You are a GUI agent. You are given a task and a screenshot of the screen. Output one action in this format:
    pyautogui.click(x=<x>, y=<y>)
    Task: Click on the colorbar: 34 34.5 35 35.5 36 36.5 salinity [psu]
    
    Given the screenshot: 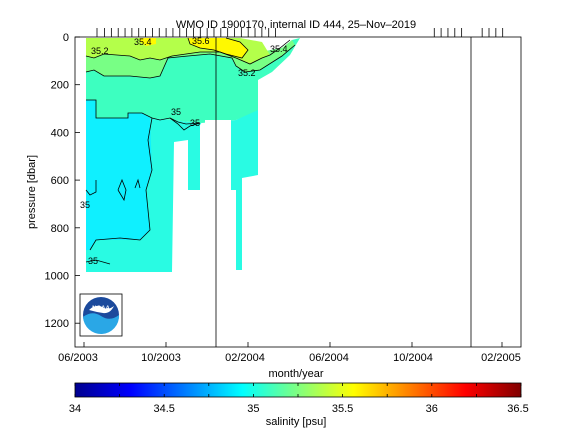 What is the action you would take?
    pyautogui.click(x=299, y=405)
    